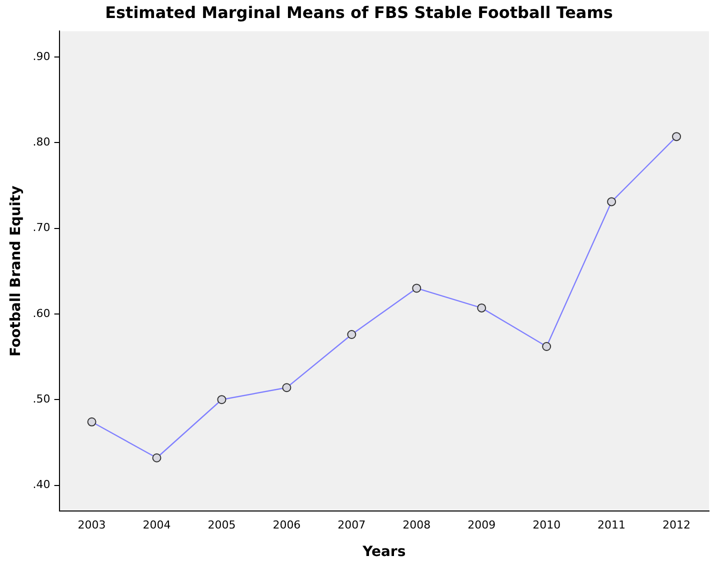 The width and height of the screenshot is (714, 569). What do you see at coordinates (41, 485) in the screenshot?
I see `y-tick-label: .40` at bounding box center [41, 485].